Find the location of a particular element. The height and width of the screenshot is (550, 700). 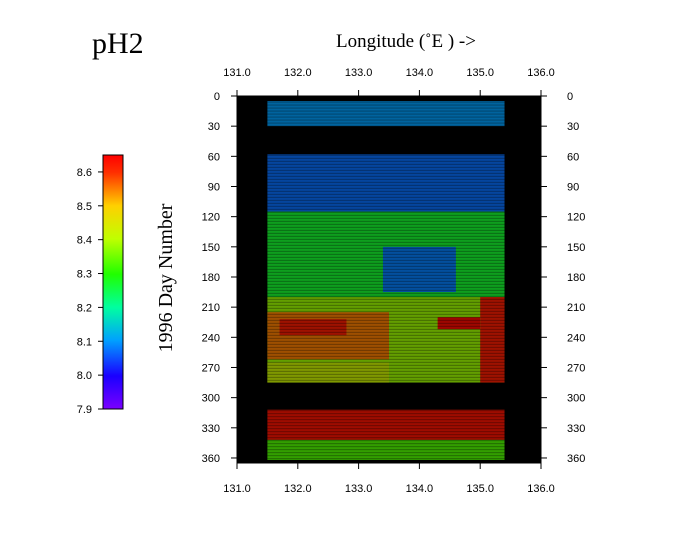

y-tick-label-left: 330 is located at coordinates (211, 429).